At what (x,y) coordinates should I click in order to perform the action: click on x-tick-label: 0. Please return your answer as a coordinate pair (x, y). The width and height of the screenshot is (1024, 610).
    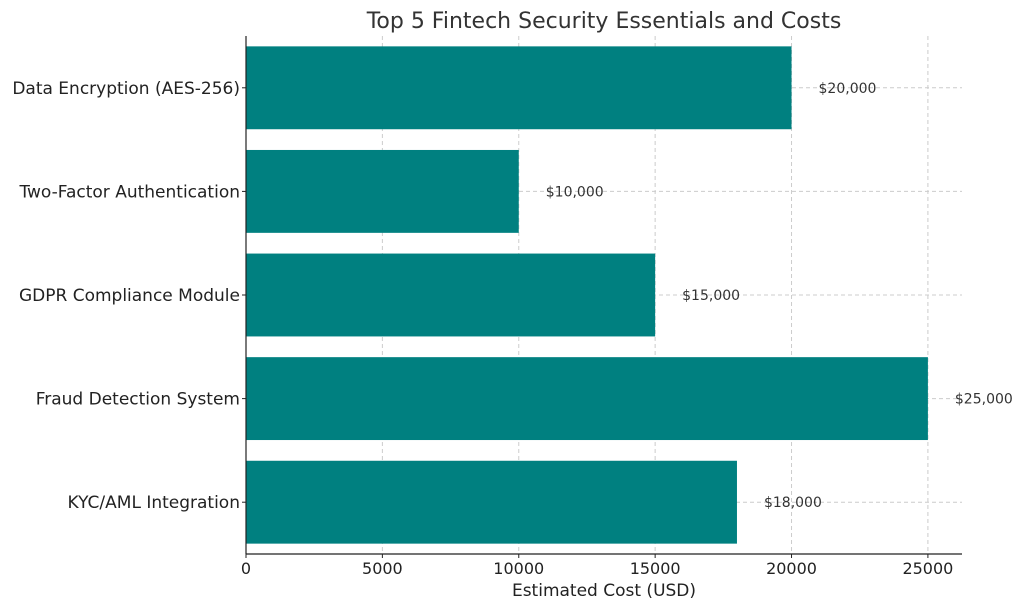
    Looking at the image, I should click on (246, 568).